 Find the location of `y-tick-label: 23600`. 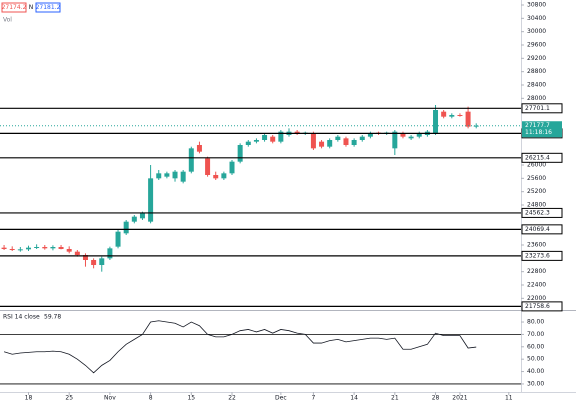

y-tick-label: 23600 is located at coordinates (536, 245).